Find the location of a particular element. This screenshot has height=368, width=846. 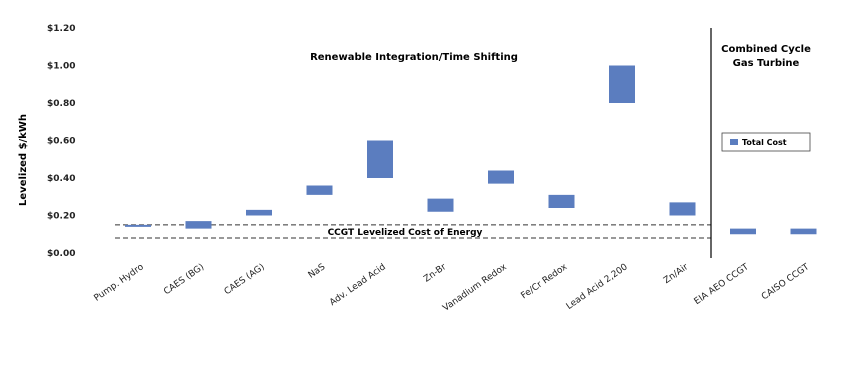

x-tick-label: Pump. Hydro is located at coordinates (119, 283).